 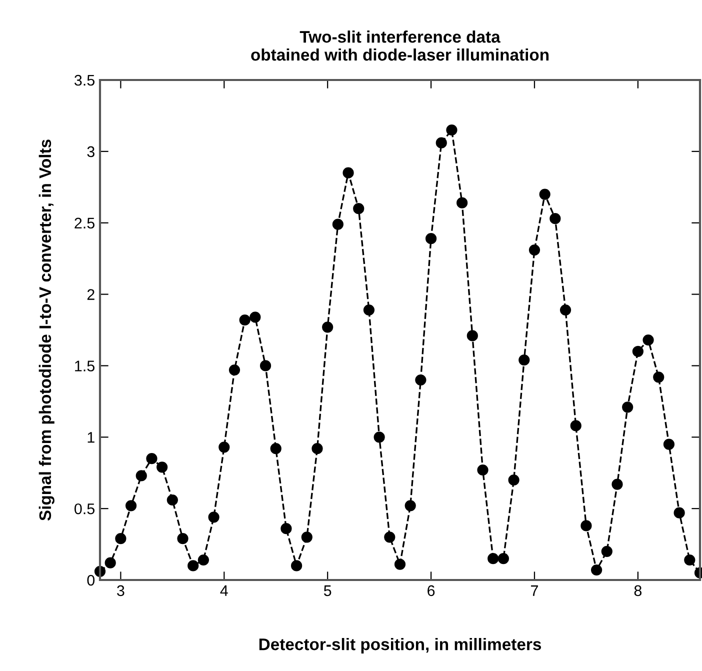 What do you see at coordinates (84, 80) in the screenshot?
I see `y-tick-label: 3.5` at bounding box center [84, 80].